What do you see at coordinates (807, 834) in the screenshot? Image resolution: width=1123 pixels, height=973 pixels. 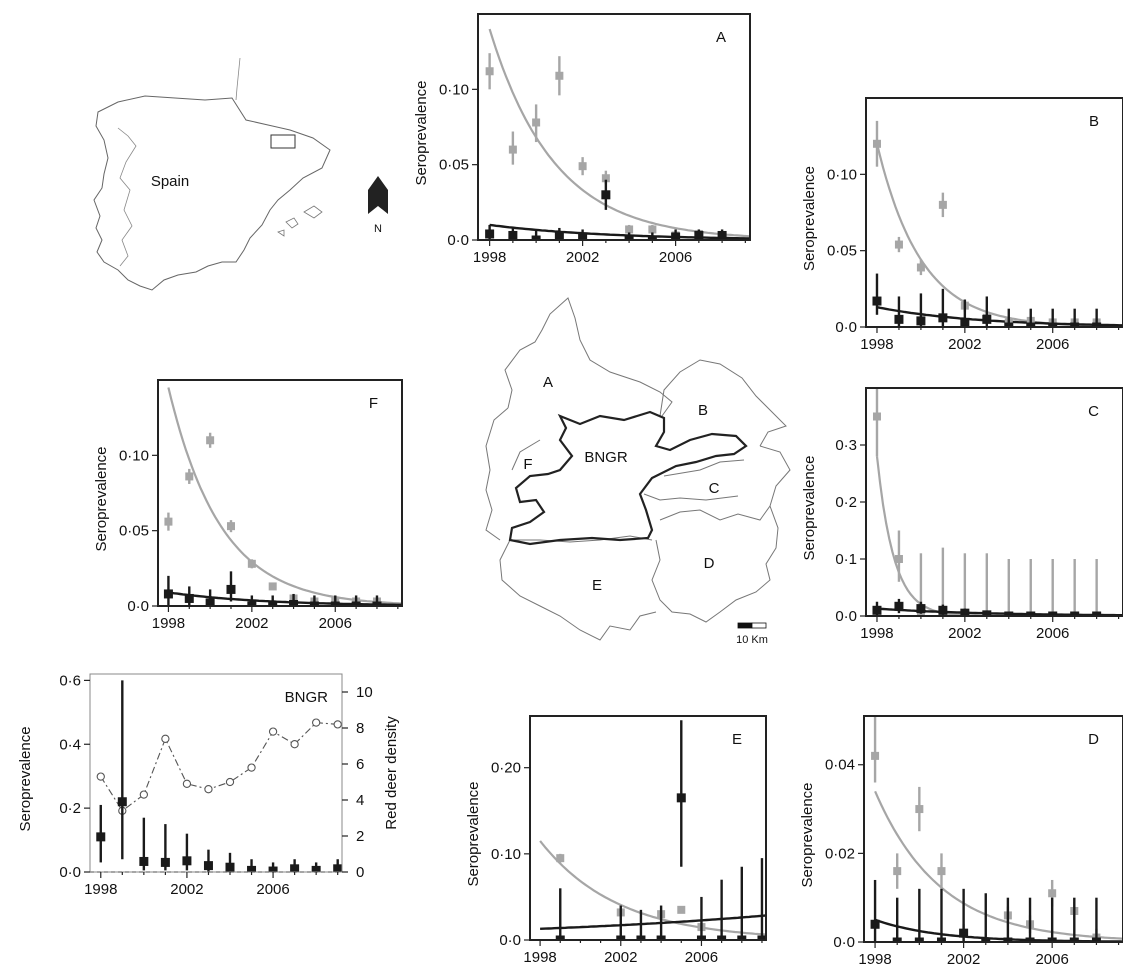 I see `chart-6-ylabel: Seroprevalence` at bounding box center [807, 834].